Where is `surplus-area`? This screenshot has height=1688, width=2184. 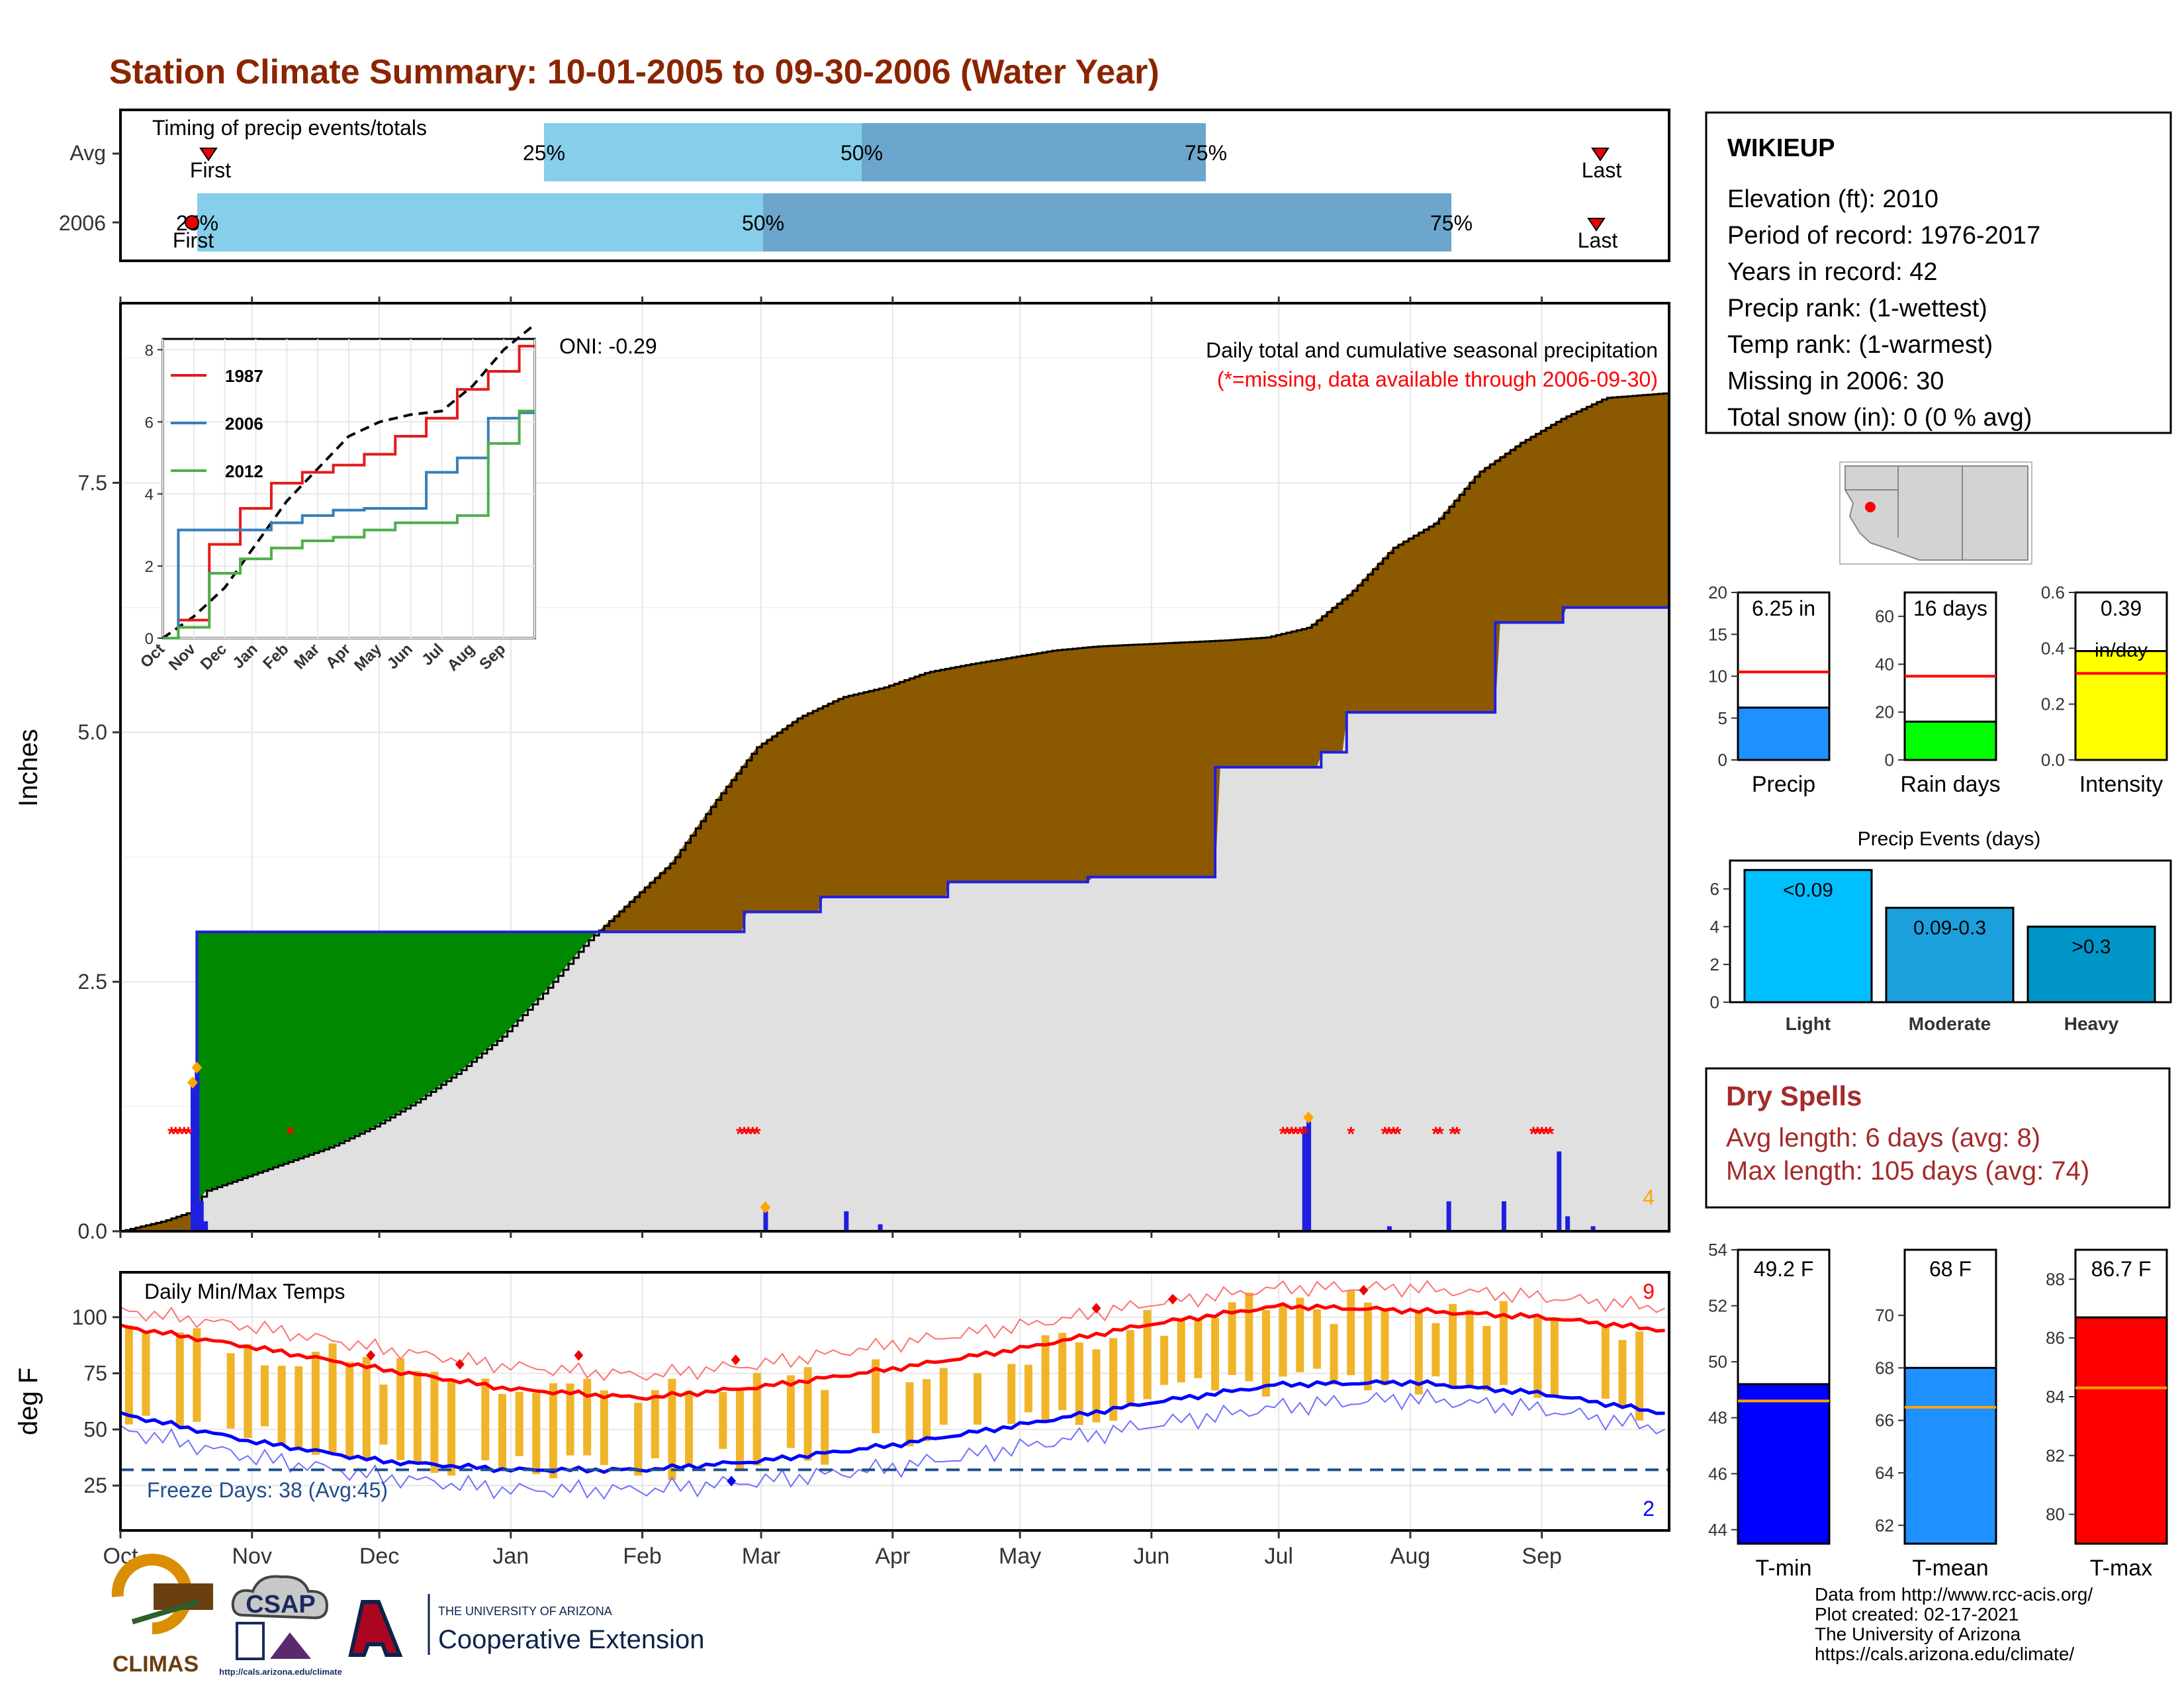
surplus-area is located at coordinates (397, 1068).